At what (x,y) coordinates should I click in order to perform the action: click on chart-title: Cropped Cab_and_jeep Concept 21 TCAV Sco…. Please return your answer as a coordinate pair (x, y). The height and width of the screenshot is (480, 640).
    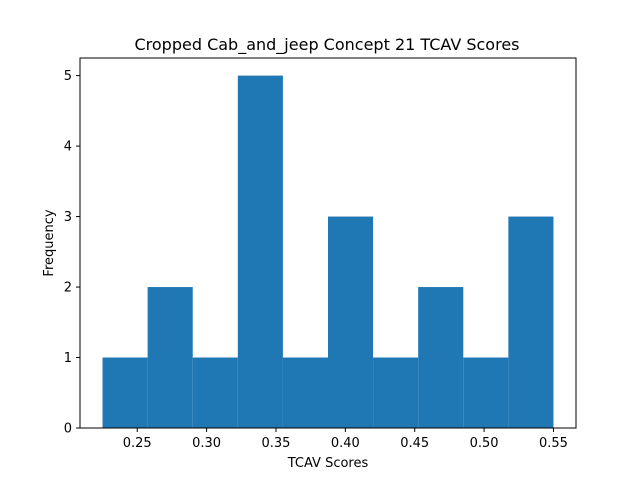
    Looking at the image, I should click on (326, 45).